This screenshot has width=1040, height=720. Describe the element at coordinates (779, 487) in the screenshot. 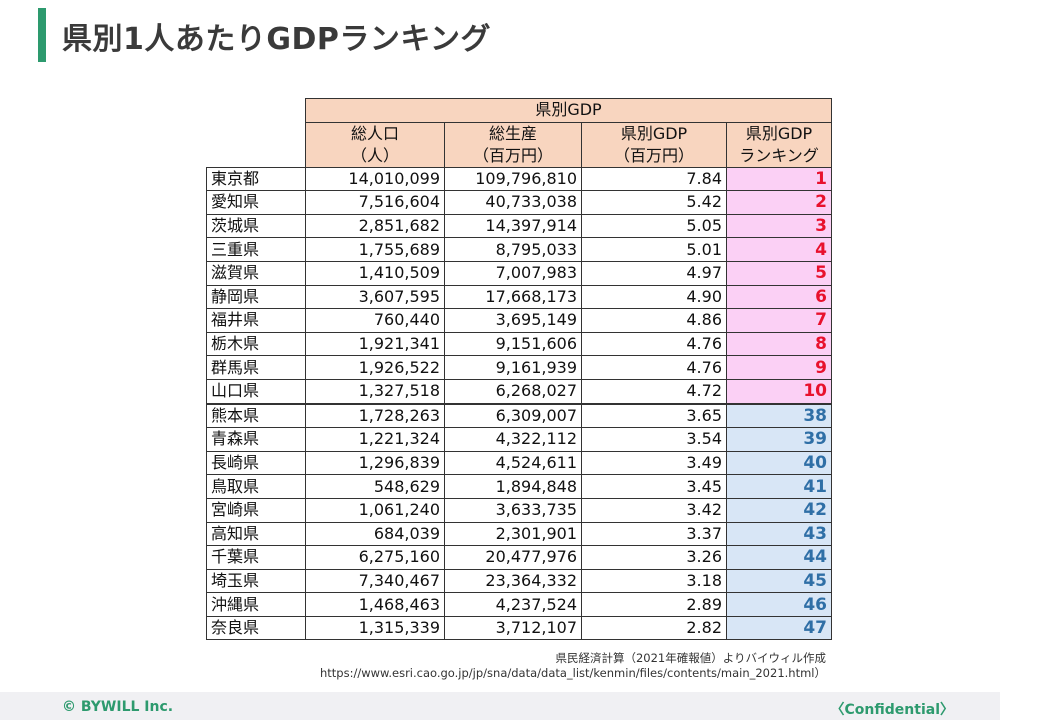

I see `rank-cell: 41` at that location.